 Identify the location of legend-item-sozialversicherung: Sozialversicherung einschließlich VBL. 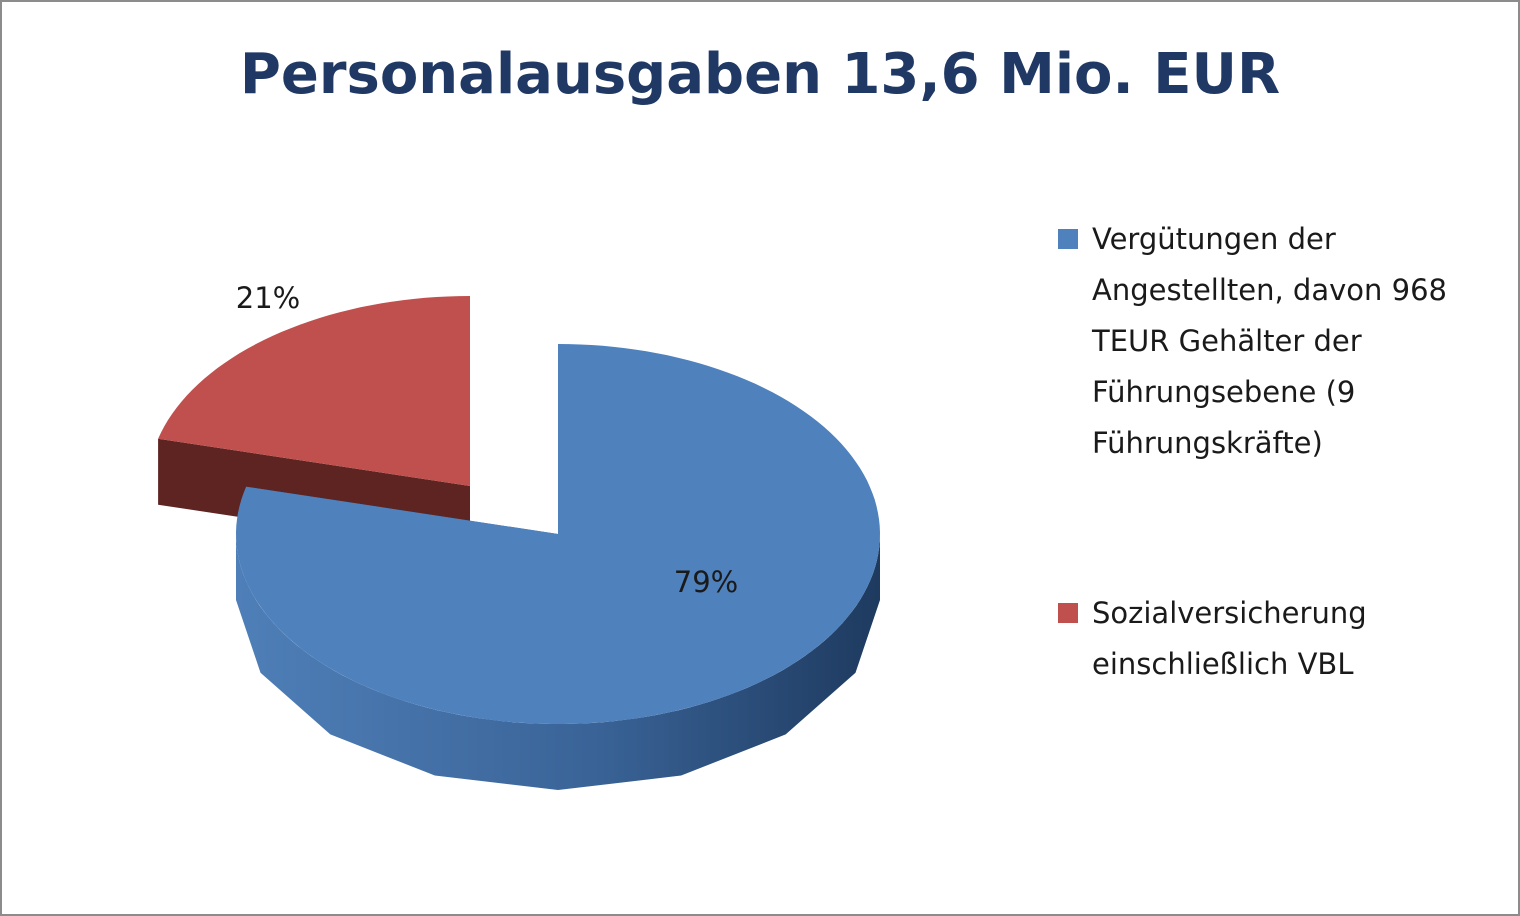
(1278, 639).